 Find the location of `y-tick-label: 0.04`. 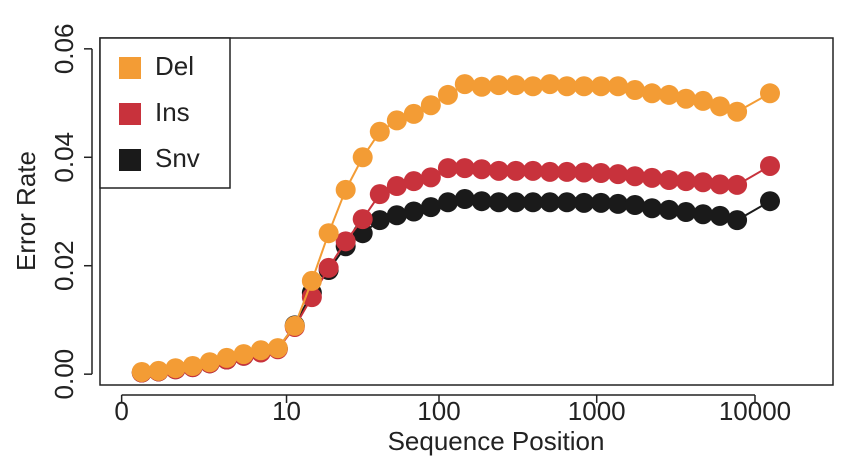

y-tick-label: 0.04 is located at coordinates (64, 157).